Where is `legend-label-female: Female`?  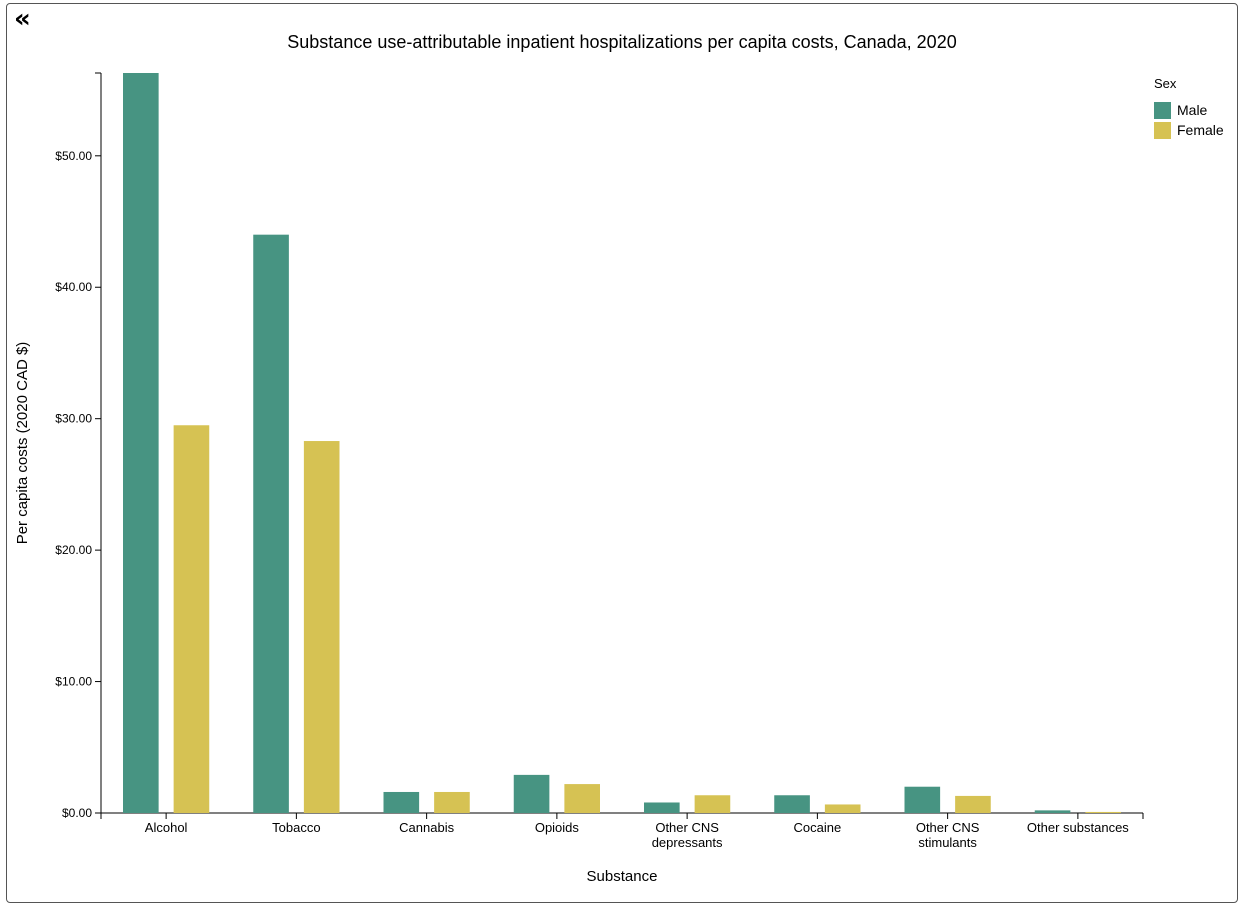 legend-label-female: Female is located at coordinates (1200, 130).